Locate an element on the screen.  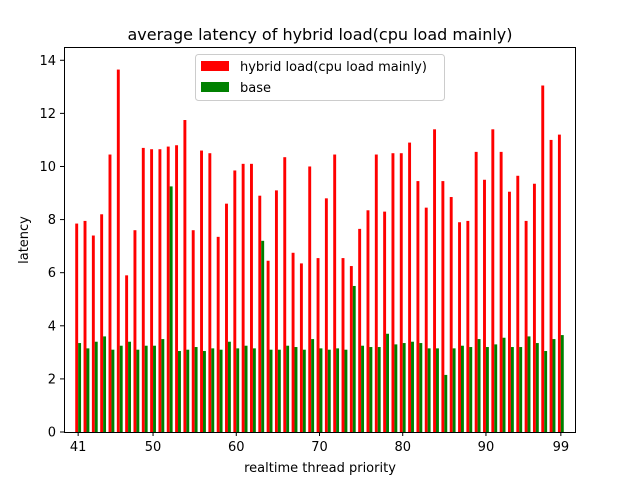
y-tick-label: 10 is located at coordinates (47, 167).